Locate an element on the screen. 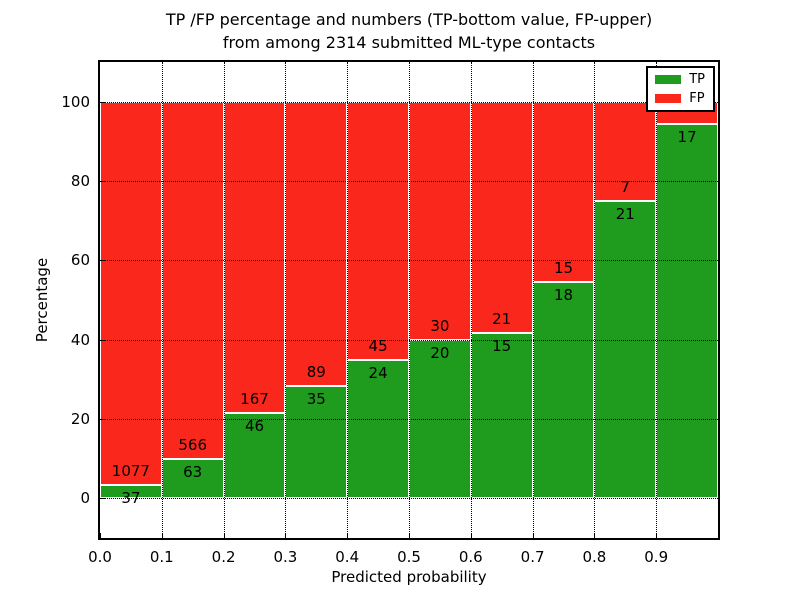 The height and width of the screenshot is (600, 800). tp-count-label: 37 is located at coordinates (131, 498).